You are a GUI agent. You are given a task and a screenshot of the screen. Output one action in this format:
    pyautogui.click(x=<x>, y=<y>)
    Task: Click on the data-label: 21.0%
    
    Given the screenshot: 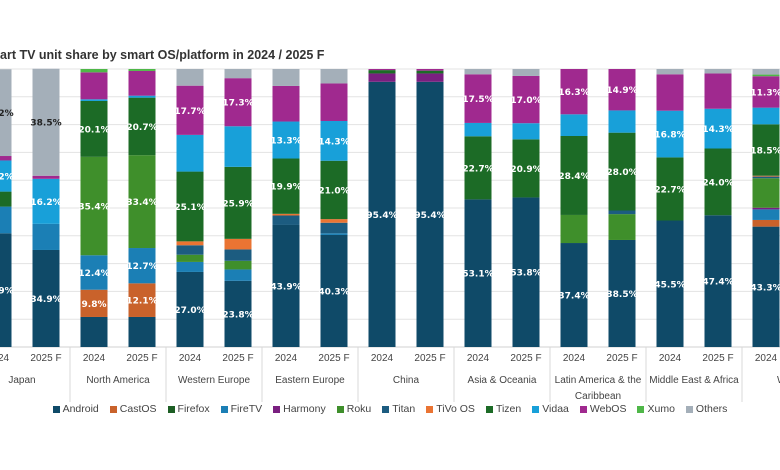 What is the action you would take?
    pyautogui.click(x=333, y=191)
    